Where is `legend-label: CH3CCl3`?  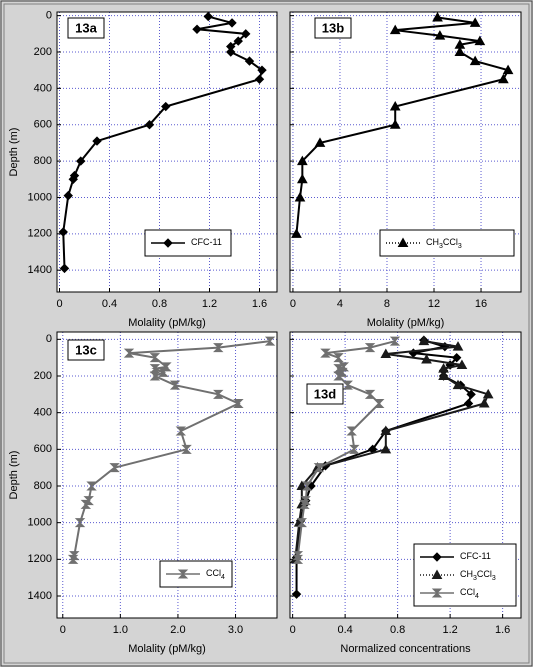 legend-label: CH3CCl3 is located at coordinates (444, 243).